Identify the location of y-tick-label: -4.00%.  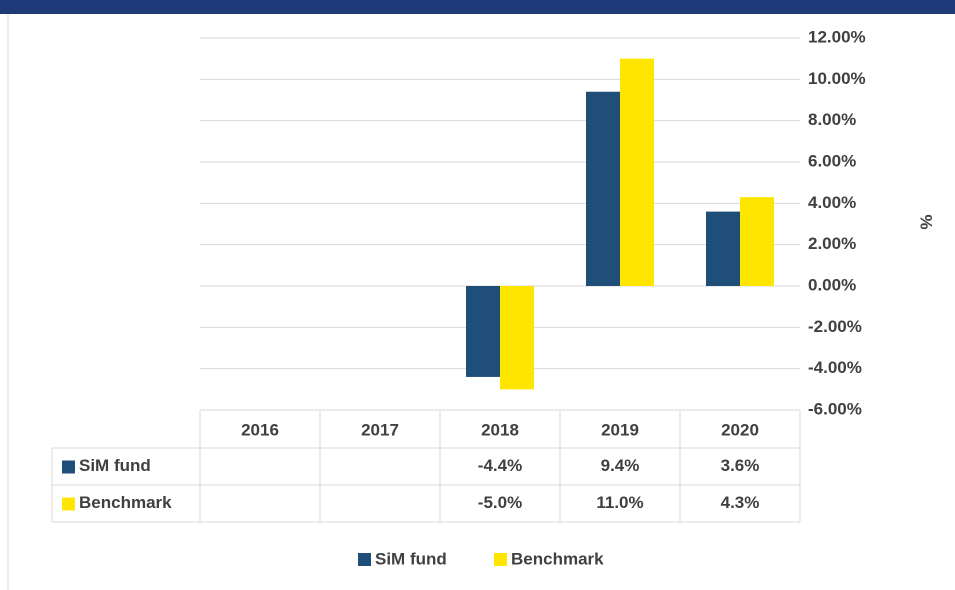
(835, 367).